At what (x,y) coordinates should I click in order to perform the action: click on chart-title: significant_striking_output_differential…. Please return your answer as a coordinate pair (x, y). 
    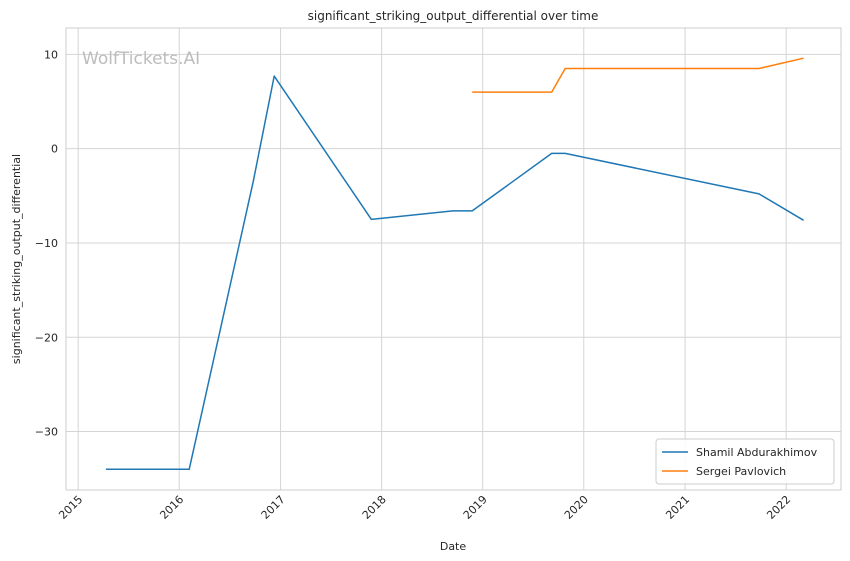
    Looking at the image, I should click on (453, 16).